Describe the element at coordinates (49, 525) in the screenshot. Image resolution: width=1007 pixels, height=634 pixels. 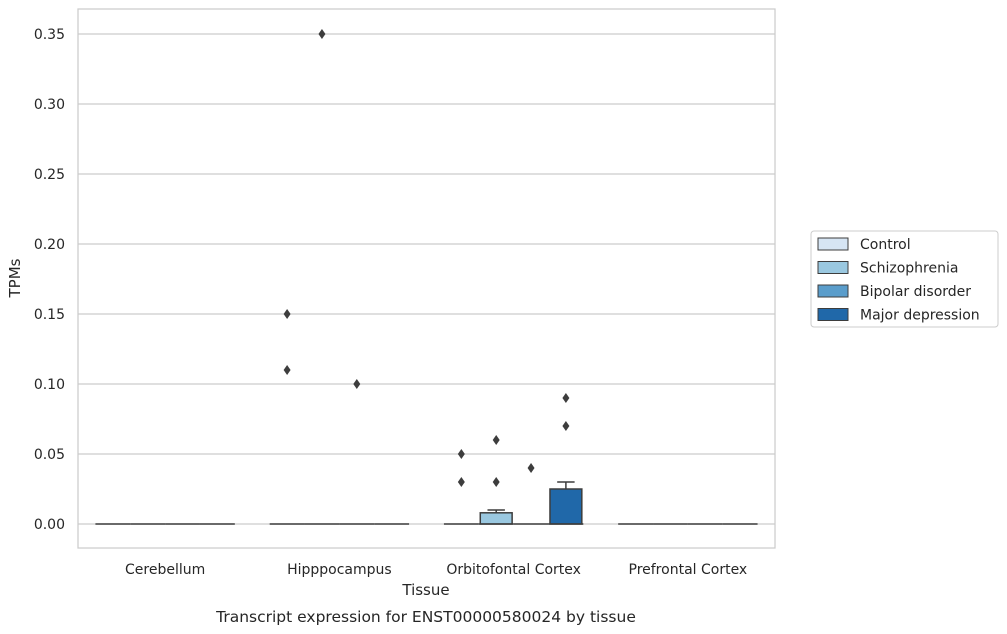
I see `y-tick-label: 0.00` at that location.